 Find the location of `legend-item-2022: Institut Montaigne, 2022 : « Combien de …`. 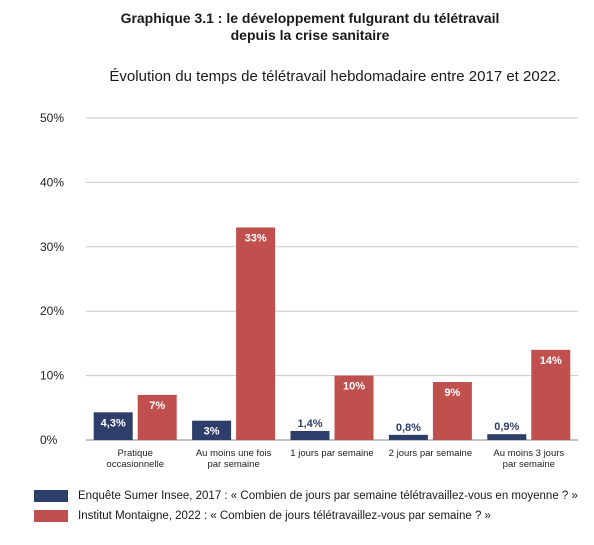

legend-item-2022: Institut Montaigne, 2022 : « Combien de … is located at coordinates (262, 516).